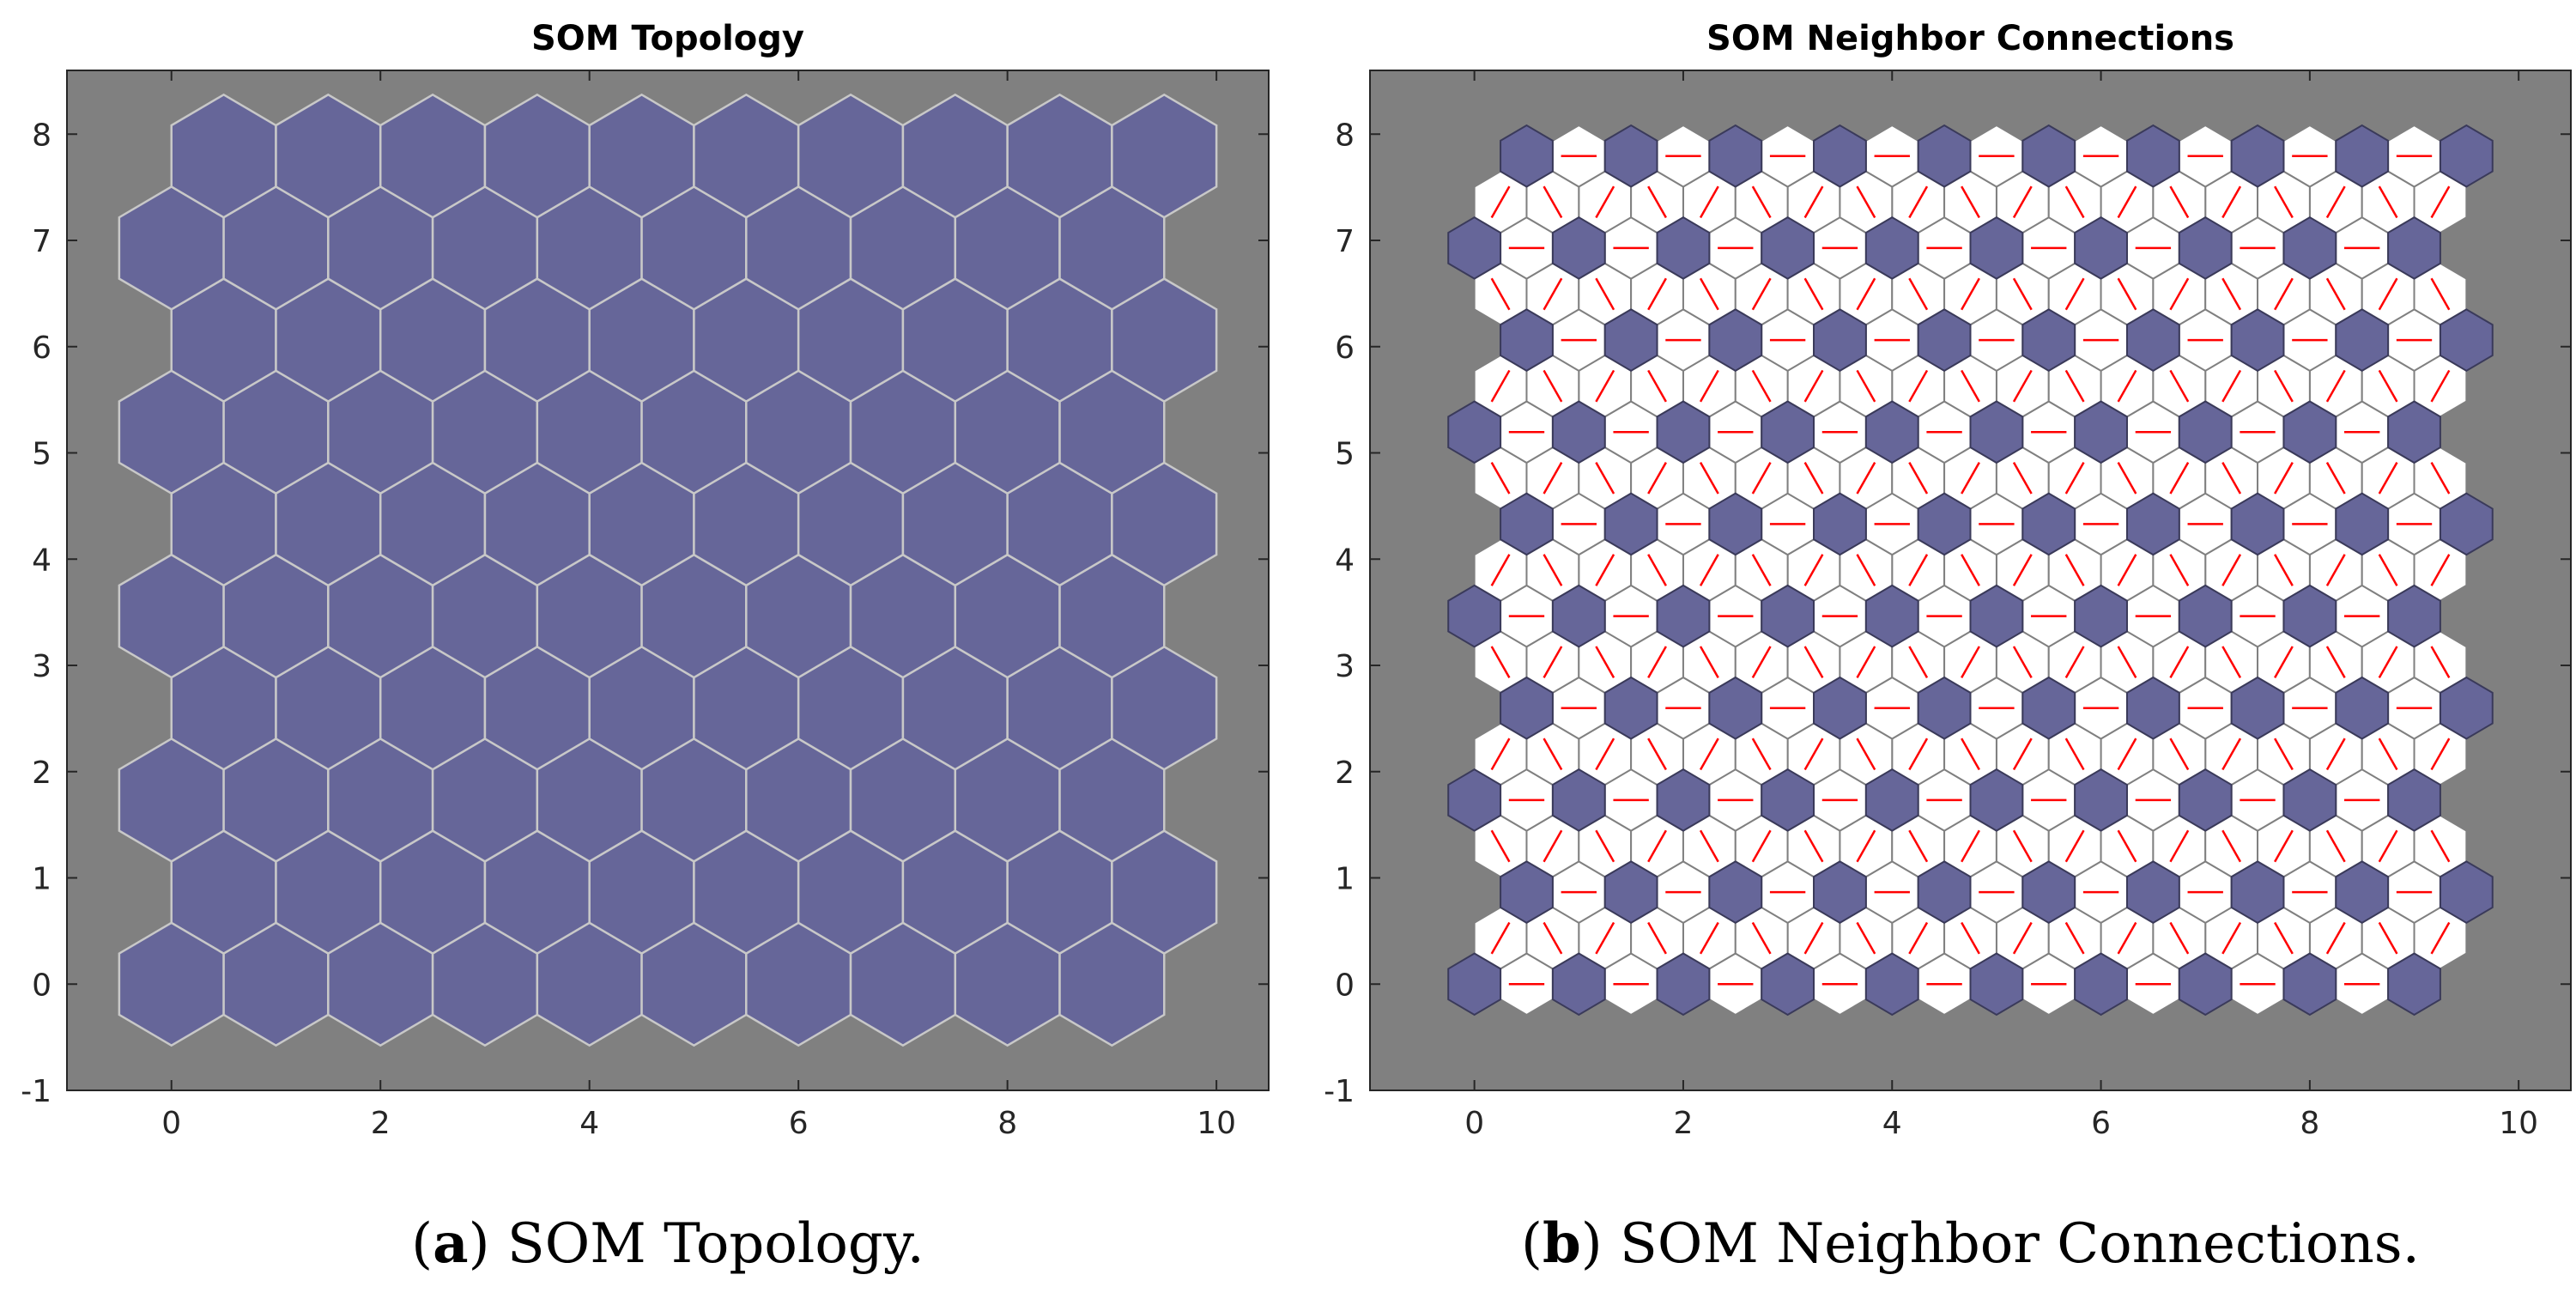  Describe the element at coordinates (1345, 241) in the screenshot. I see `y-tick-label: 7` at that location.